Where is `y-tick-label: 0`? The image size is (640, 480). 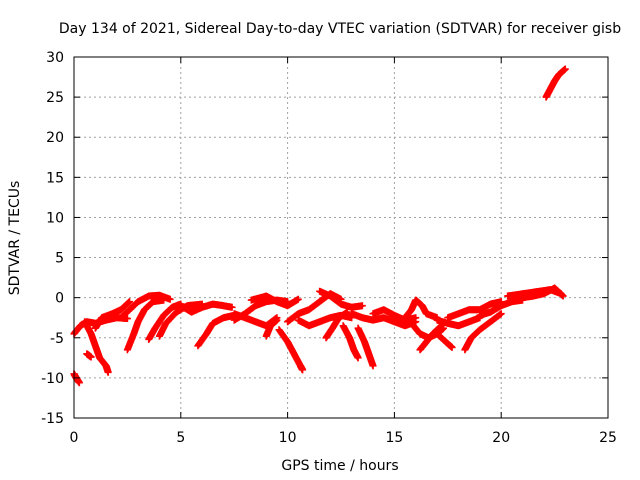 y-tick-label: 0 is located at coordinates (59, 299).